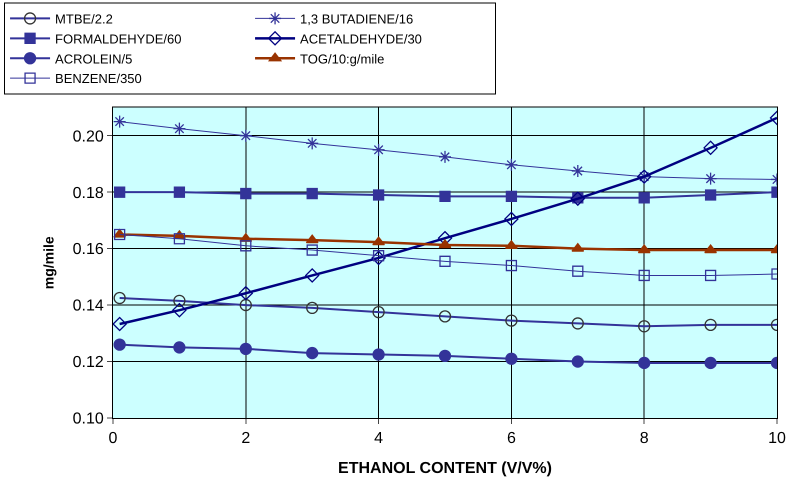 The image size is (811, 496). Describe the element at coordinates (644, 439) in the screenshot. I see `x-tick-label: 8` at that location.